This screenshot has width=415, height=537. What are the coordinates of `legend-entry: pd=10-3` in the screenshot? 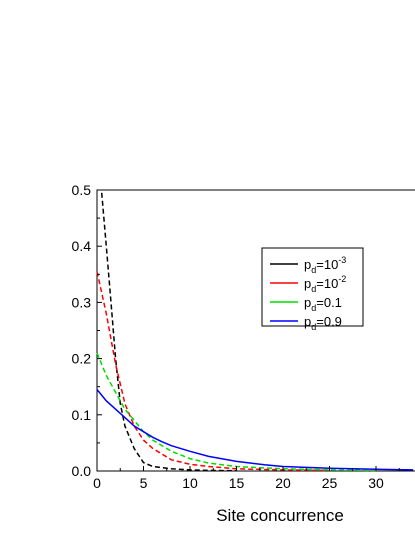 It's located at (325, 265).